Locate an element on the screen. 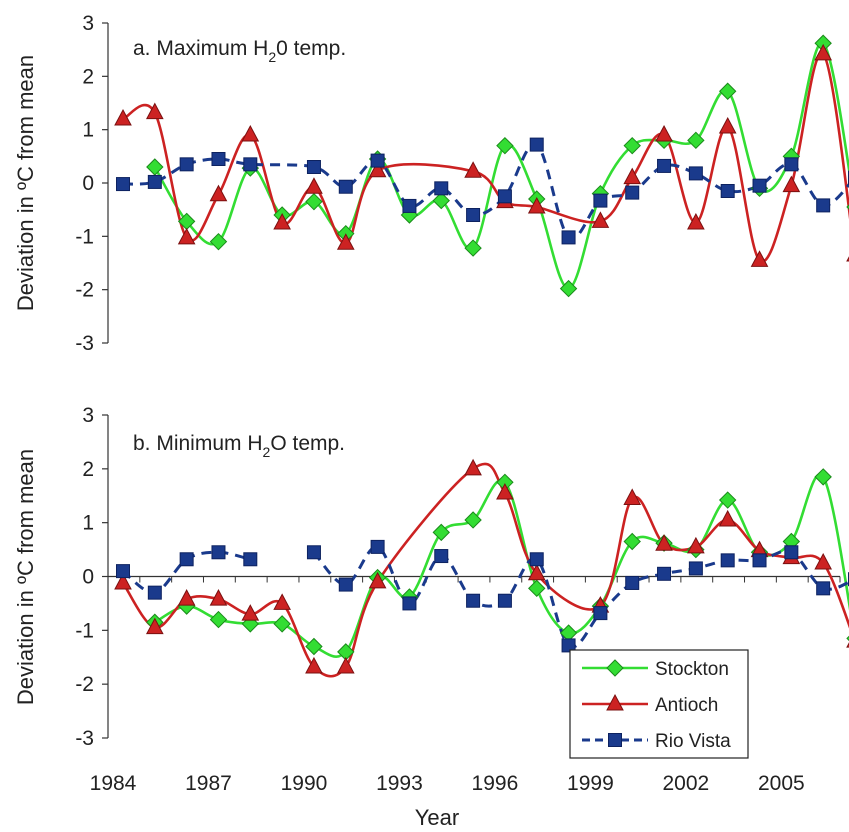 The width and height of the screenshot is (849, 832). panel-a-axes: 3 2 1 0 -1 -2 -3 is located at coordinates (92, 183).